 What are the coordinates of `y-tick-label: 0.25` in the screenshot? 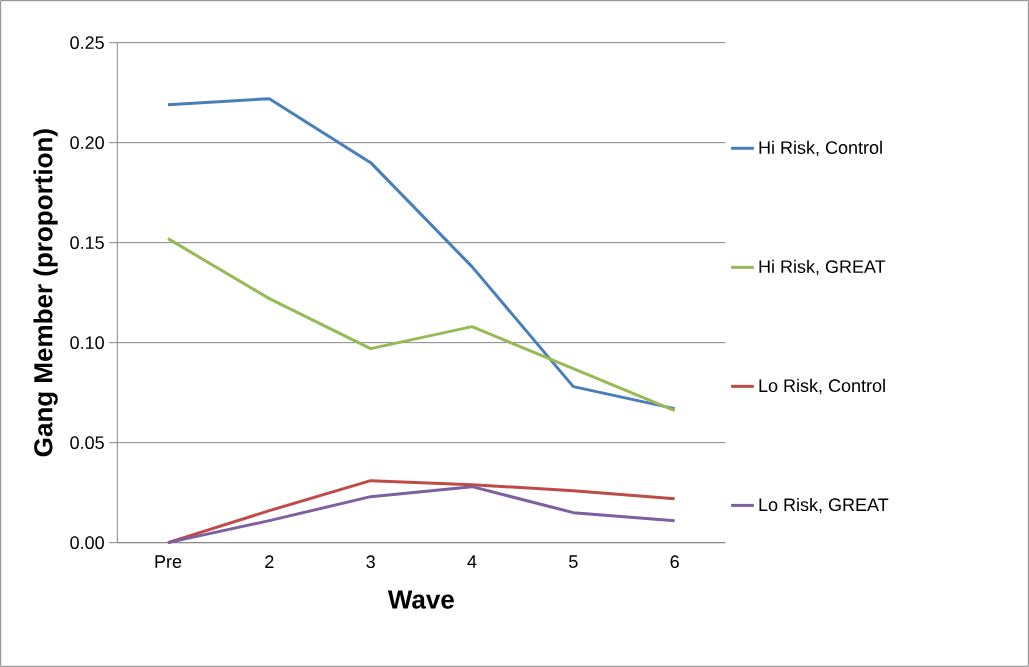 It's located at (87, 43).